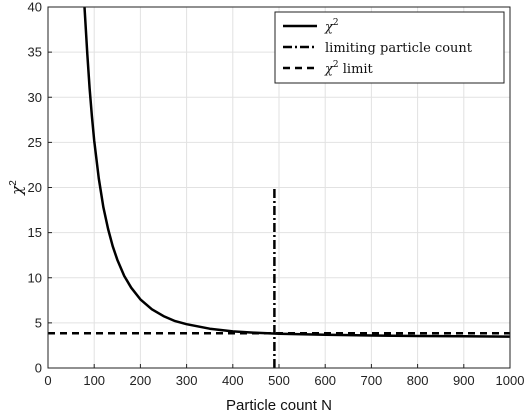  What do you see at coordinates (356, 69) in the screenshot?
I see `legend-label-chi2-limit-suffix: limit` at bounding box center [356, 69].